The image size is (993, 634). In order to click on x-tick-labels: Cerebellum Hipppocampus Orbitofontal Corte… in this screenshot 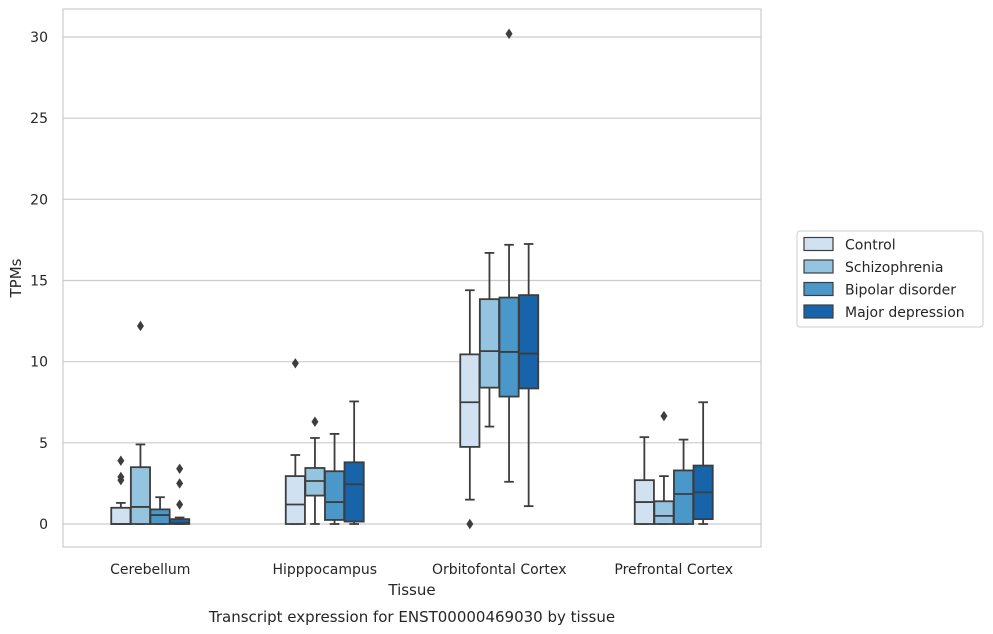, I will do `click(421, 570)`.